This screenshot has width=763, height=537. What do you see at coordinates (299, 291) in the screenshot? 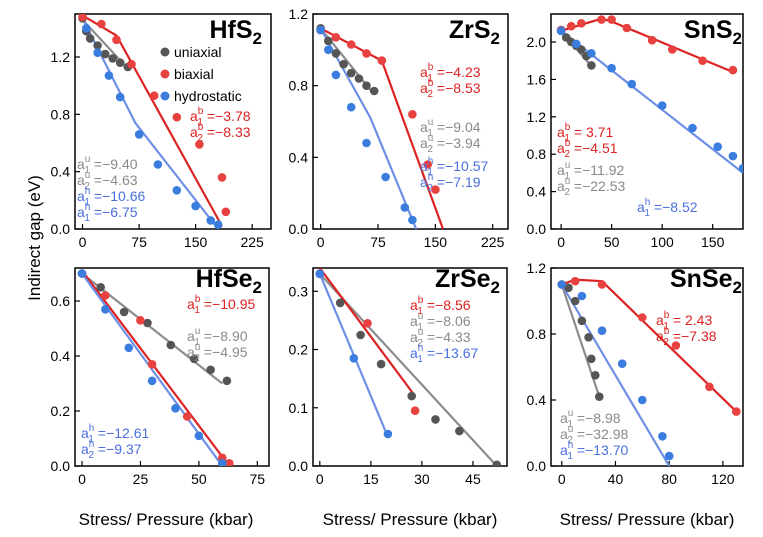
I see `y-tick-label: 0.3` at bounding box center [299, 291].